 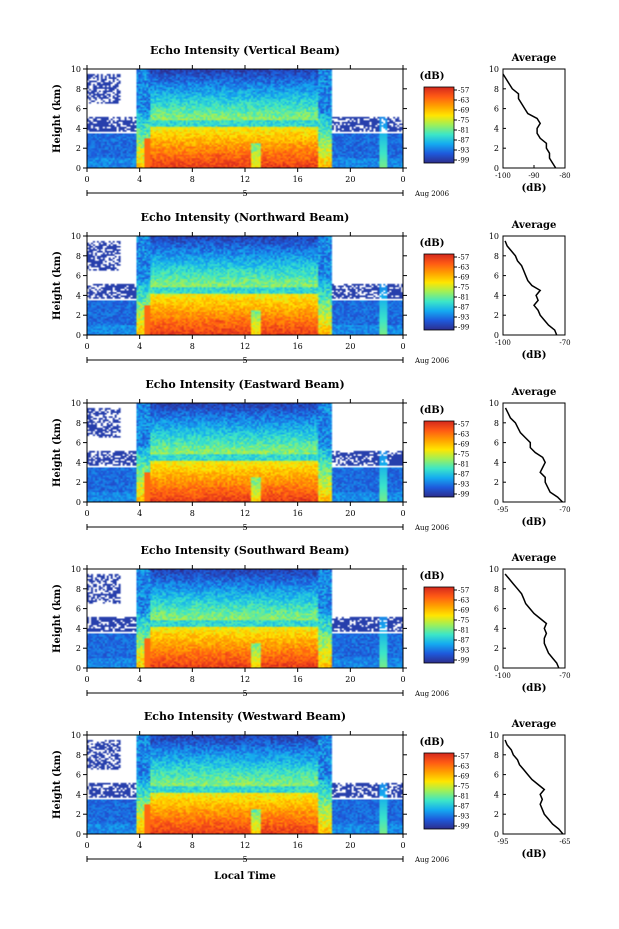 I want to click on profile-x-tick-label: -65, so click(x=564, y=842).